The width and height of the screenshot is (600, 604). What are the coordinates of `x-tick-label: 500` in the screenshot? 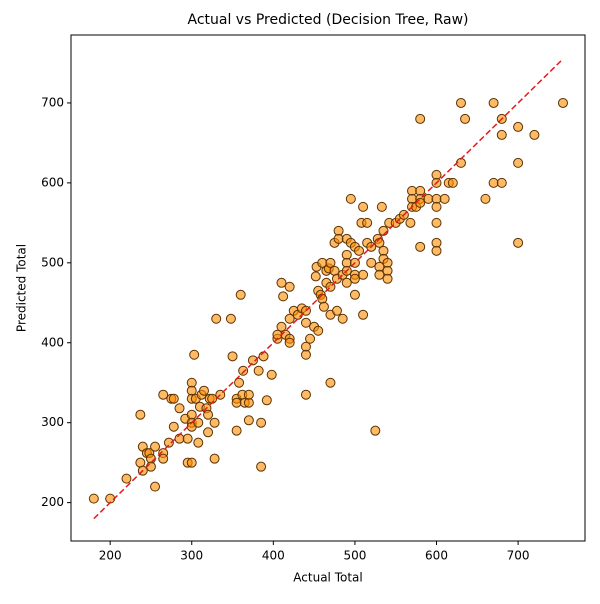 It's located at (354, 556).